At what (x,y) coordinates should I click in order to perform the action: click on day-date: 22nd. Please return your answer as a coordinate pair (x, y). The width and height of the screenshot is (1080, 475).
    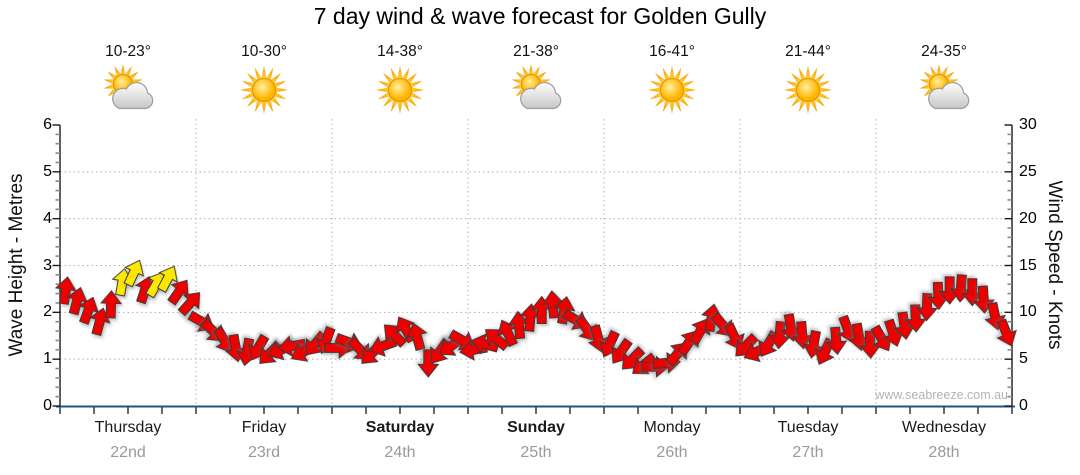
    Looking at the image, I should click on (128, 452).